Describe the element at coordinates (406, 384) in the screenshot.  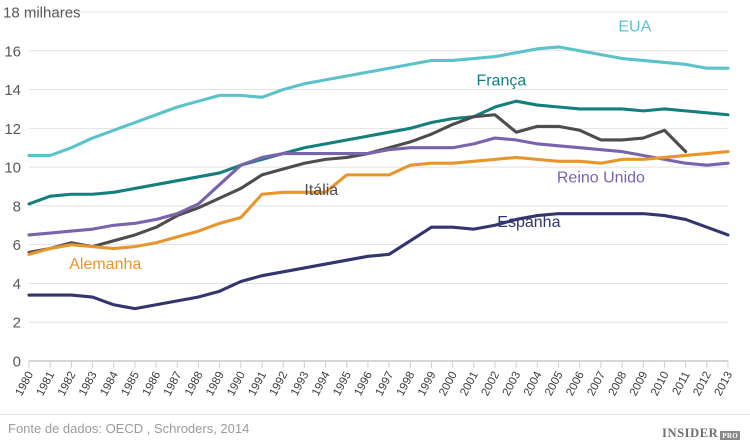
I see `x-axis-tick-label: 1998` at that location.